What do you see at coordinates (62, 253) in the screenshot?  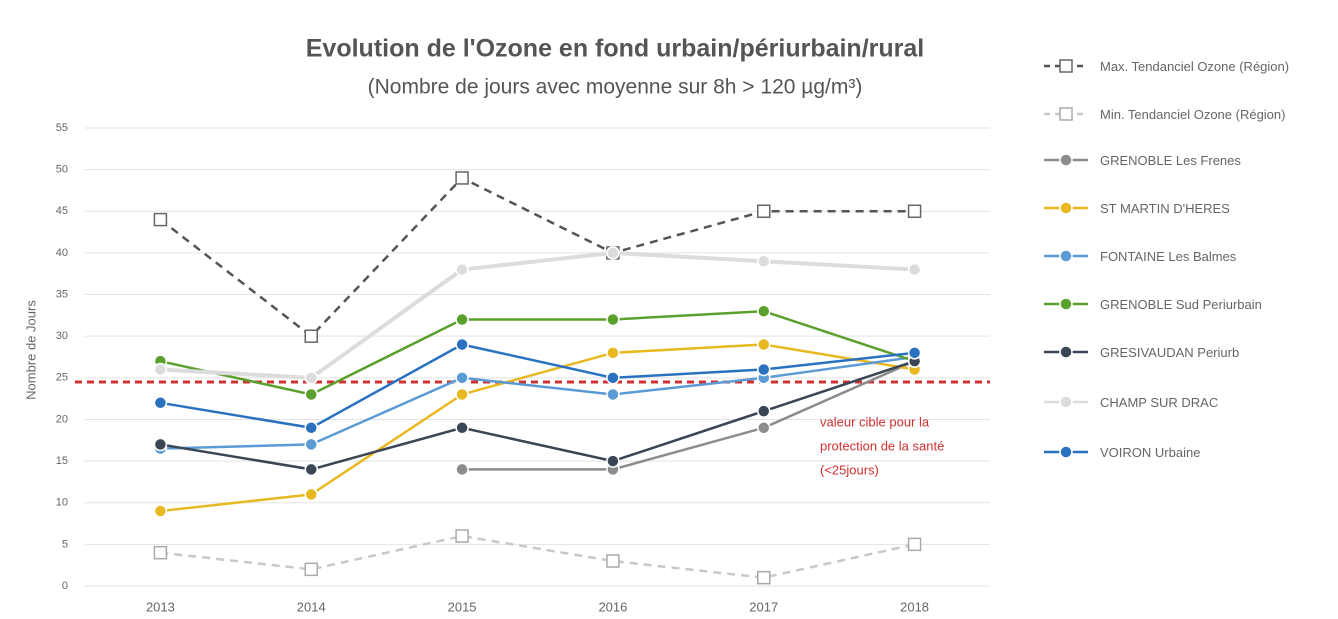 I see `y-tick-label: 40` at bounding box center [62, 253].